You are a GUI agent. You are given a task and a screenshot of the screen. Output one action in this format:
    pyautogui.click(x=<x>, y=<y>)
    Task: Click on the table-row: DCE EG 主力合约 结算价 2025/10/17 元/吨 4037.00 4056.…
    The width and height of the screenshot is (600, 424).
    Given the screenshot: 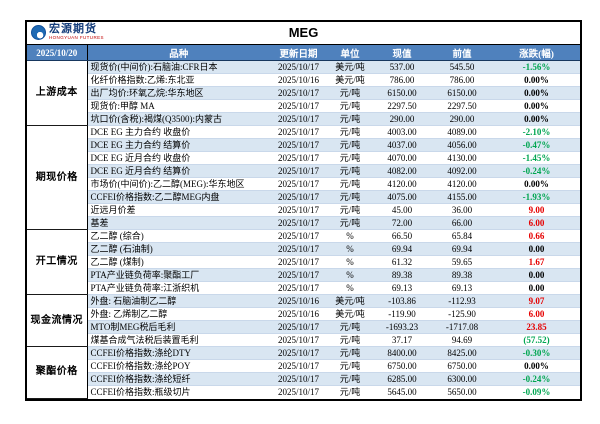 What is the action you would take?
    pyautogui.click(x=303, y=145)
    